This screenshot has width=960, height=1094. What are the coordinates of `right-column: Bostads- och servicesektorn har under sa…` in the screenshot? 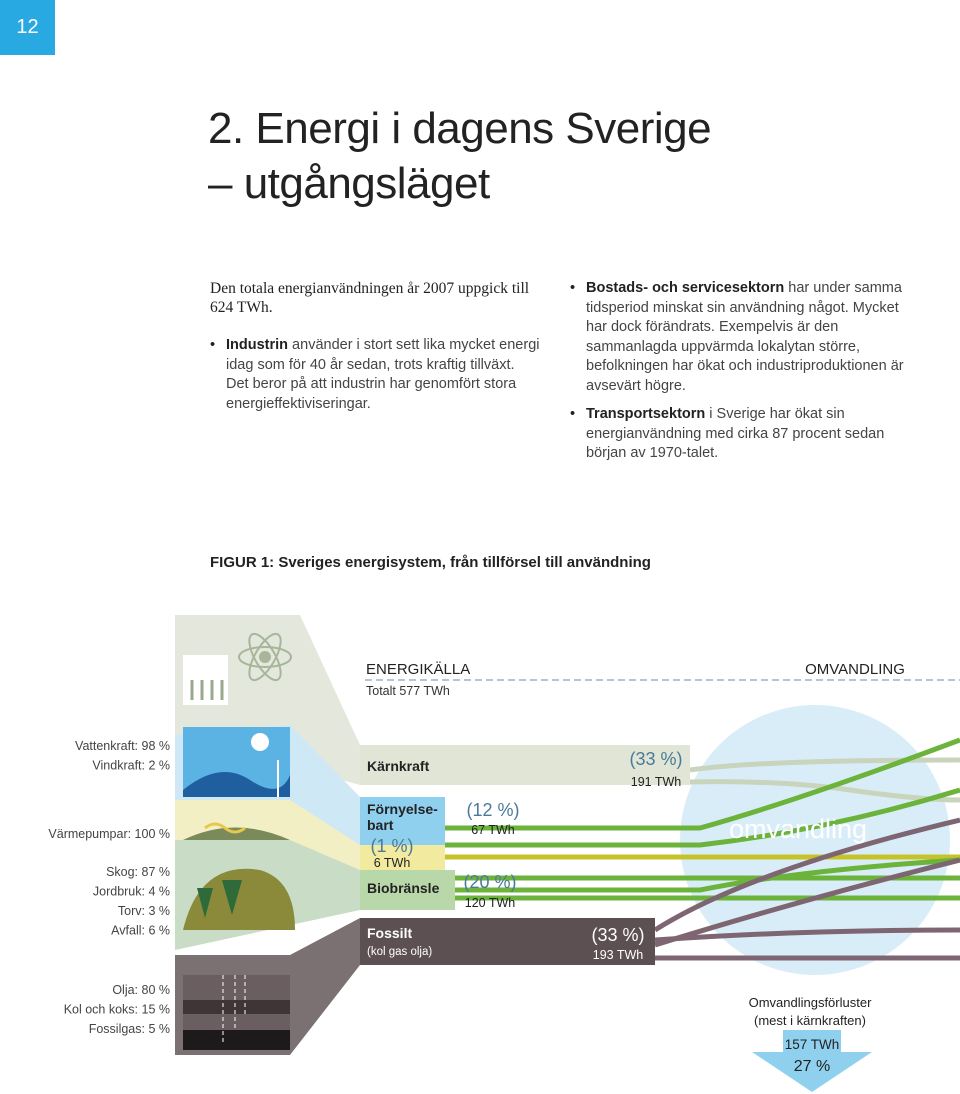 It's located at (740, 376).